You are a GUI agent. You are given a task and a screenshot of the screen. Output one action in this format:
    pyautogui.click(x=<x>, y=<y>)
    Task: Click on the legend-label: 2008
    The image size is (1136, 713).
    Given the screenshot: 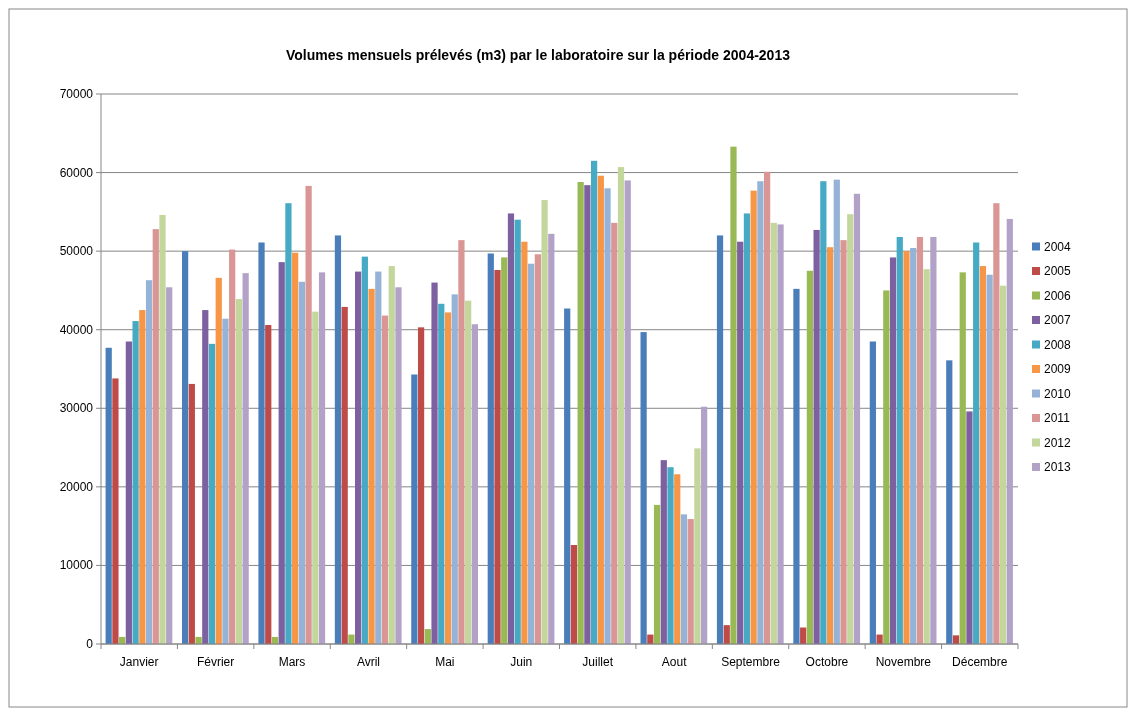 What is the action you would take?
    pyautogui.click(x=1058, y=344)
    